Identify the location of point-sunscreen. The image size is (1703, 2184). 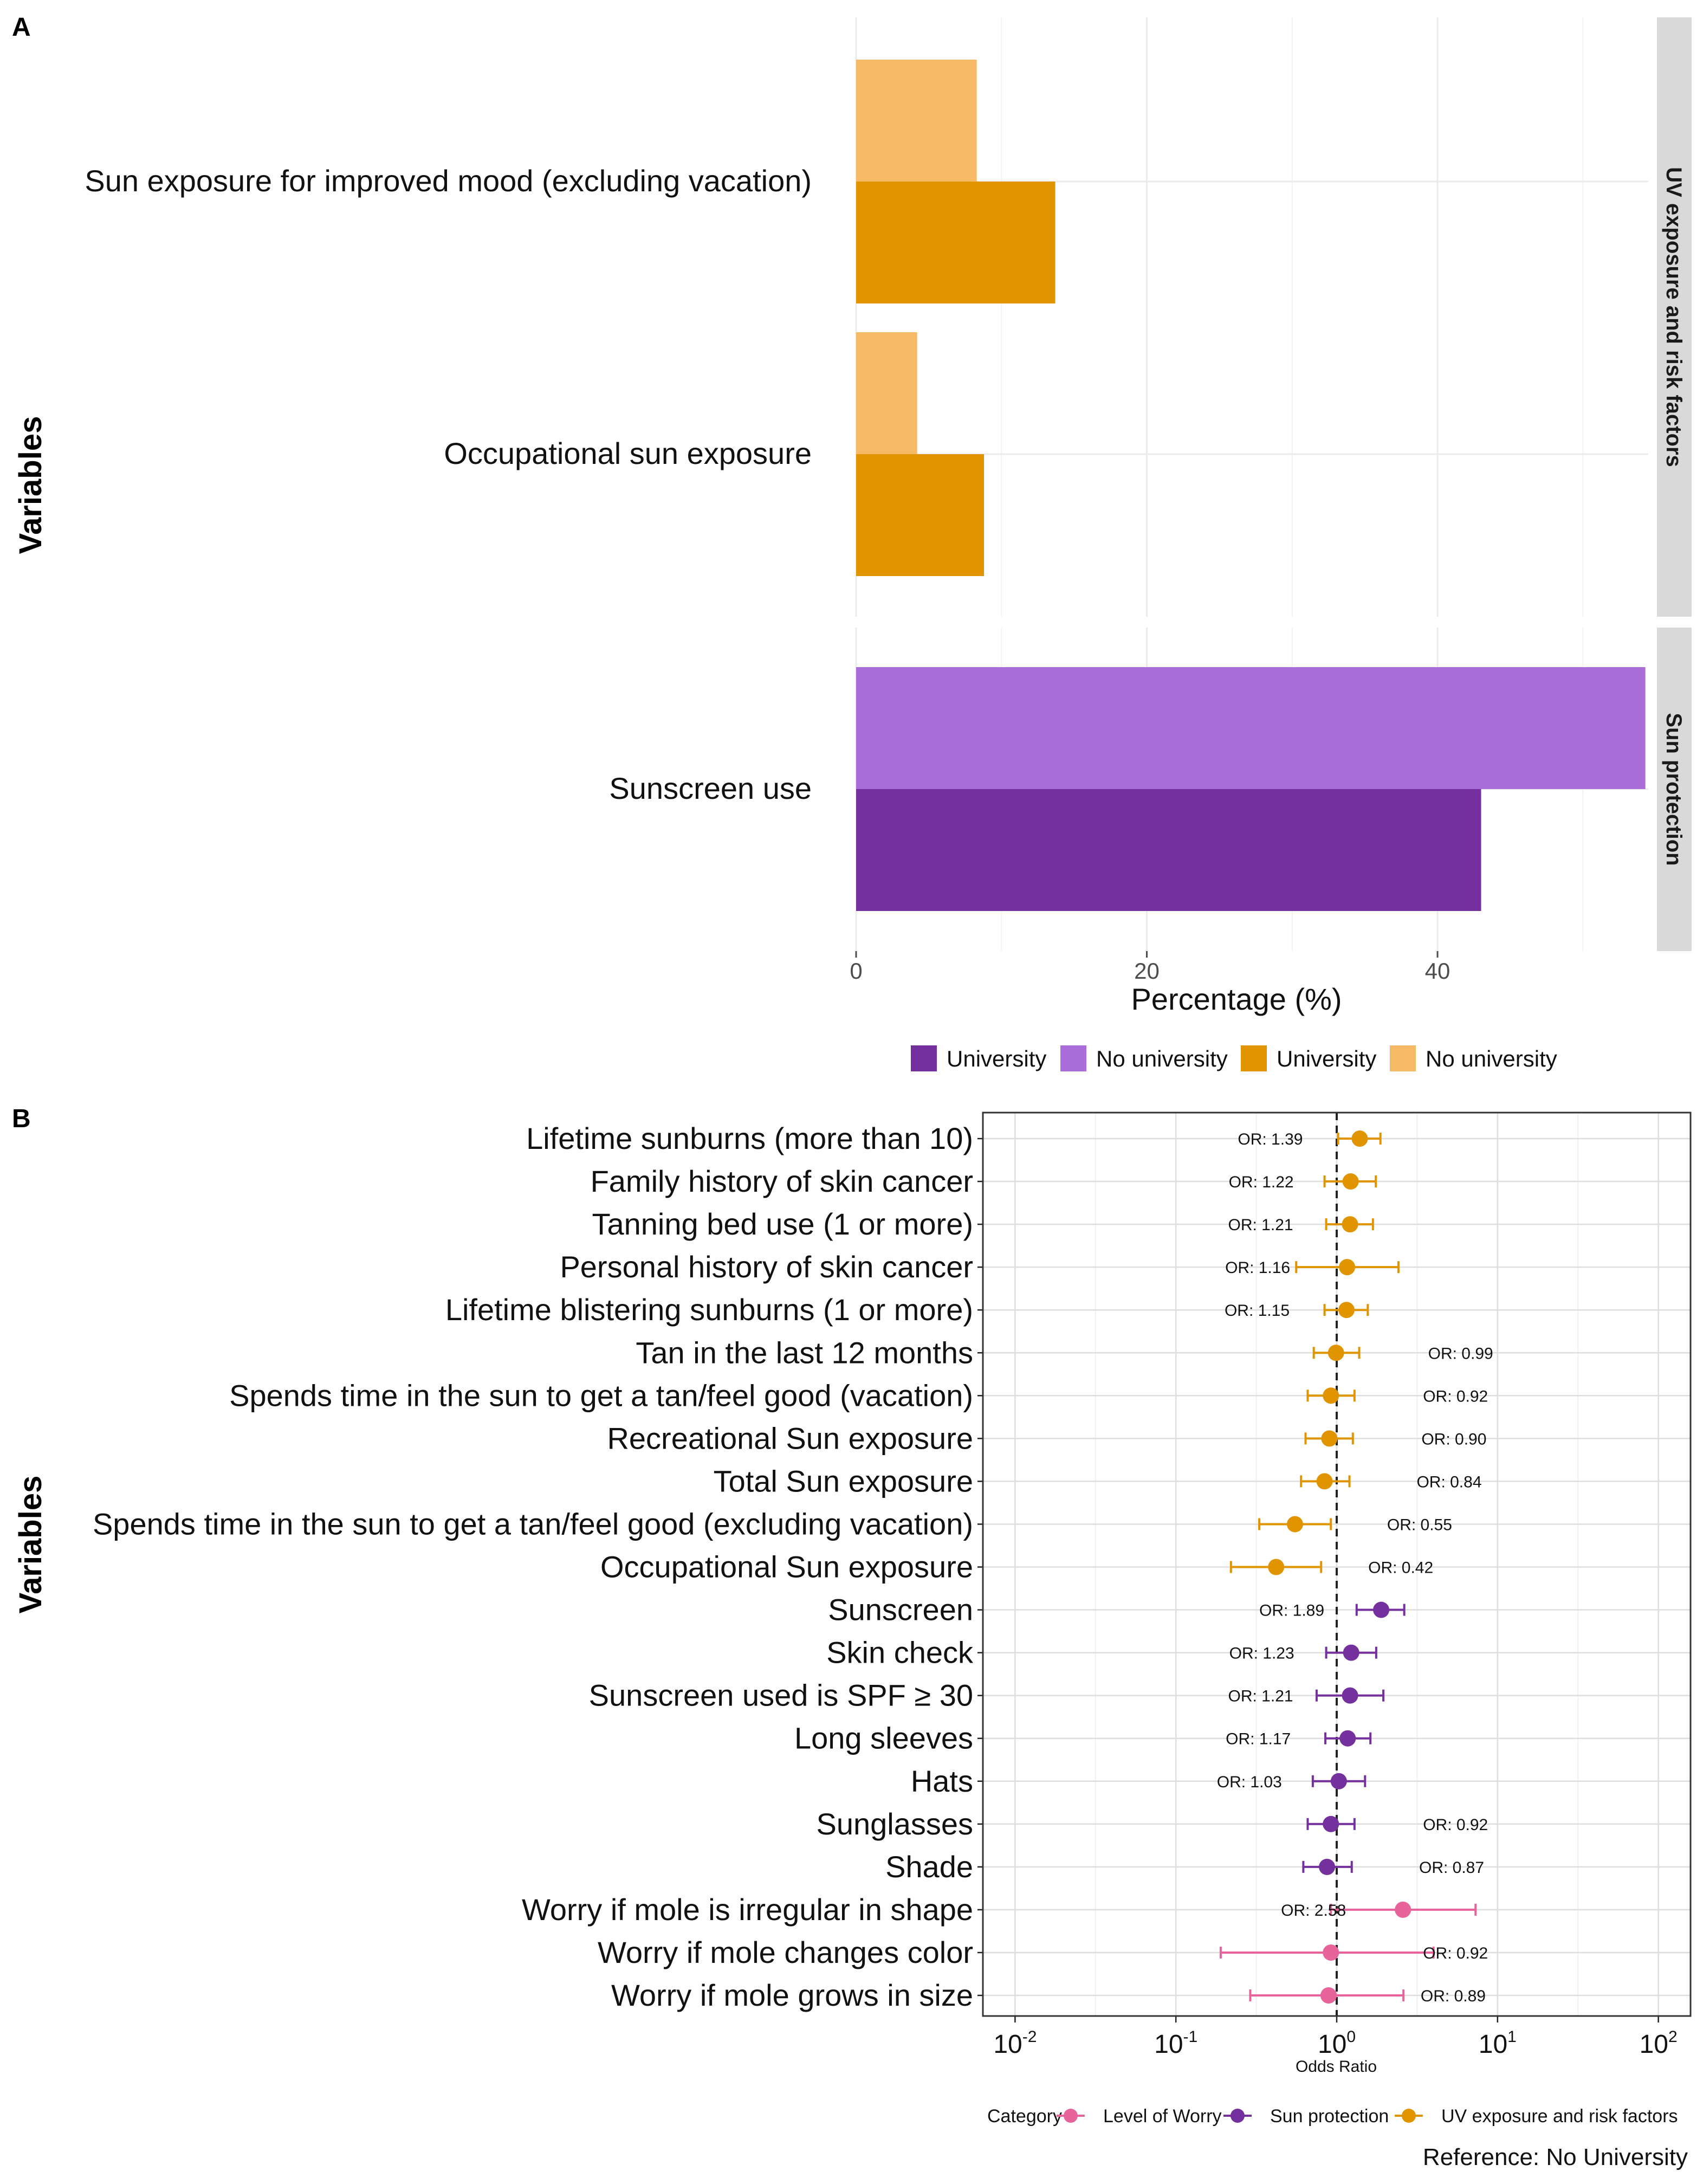
(1381, 1610).